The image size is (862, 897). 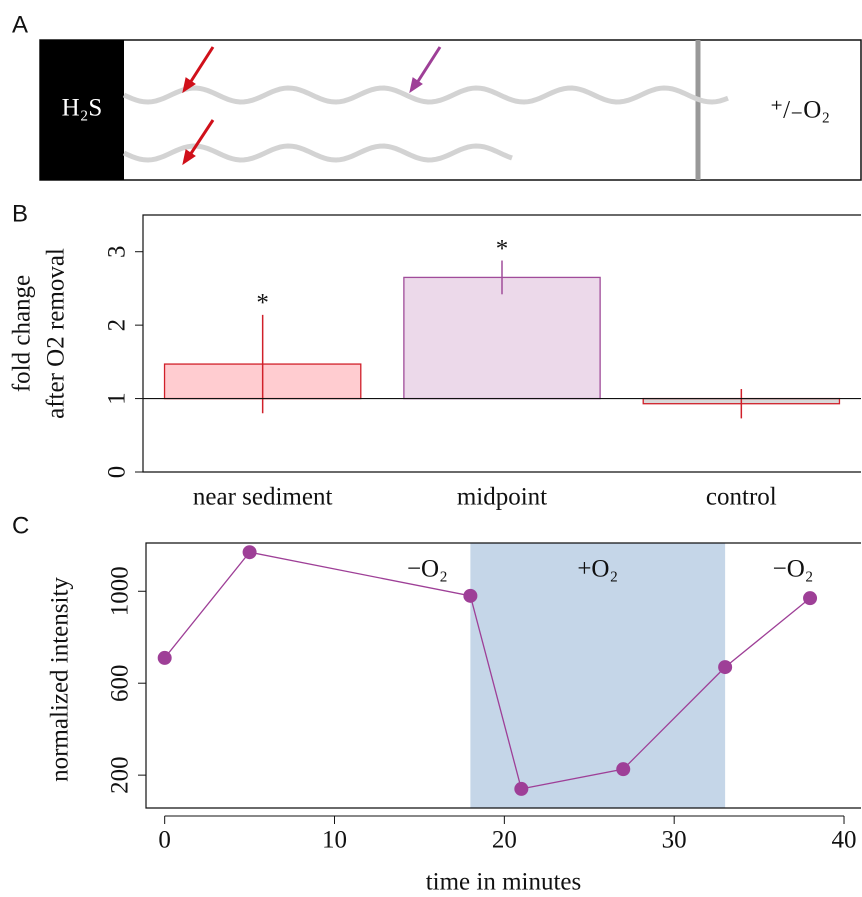 What do you see at coordinates (20, 24) in the screenshot?
I see `panel-label: A` at bounding box center [20, 24].